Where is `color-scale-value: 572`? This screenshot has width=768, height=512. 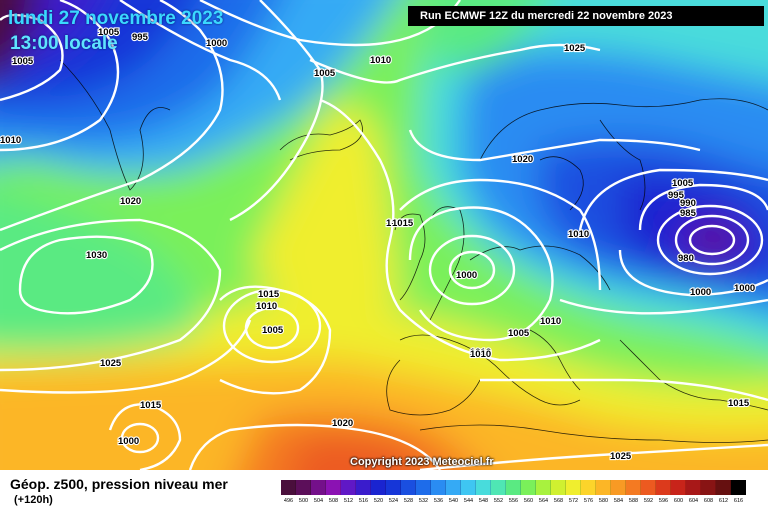 color-scale-value: 572 is located at coordinates (573, 501).